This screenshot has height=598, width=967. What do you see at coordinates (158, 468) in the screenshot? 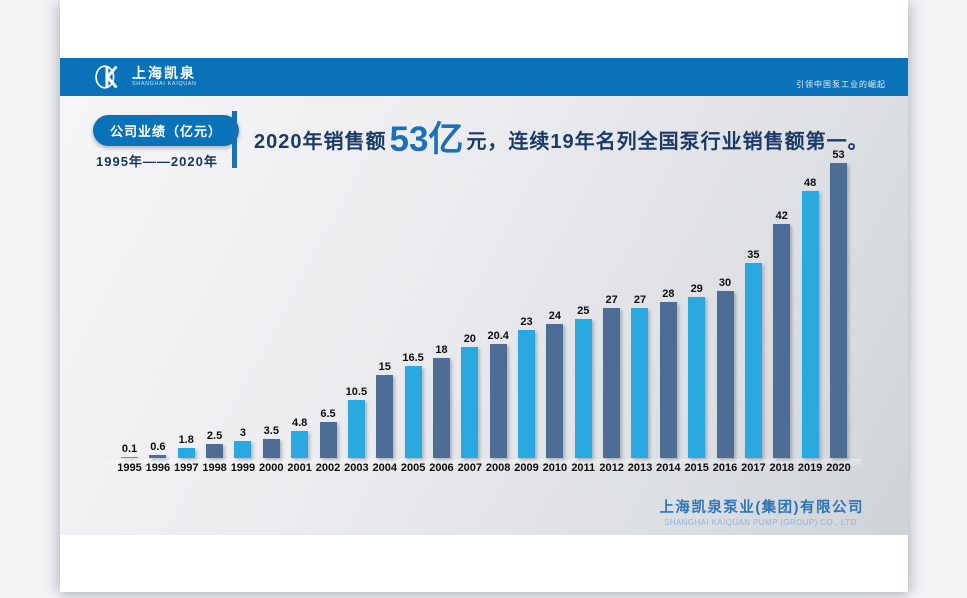
I see `bar-year-label: 1996` at bounding box center [158, 468].